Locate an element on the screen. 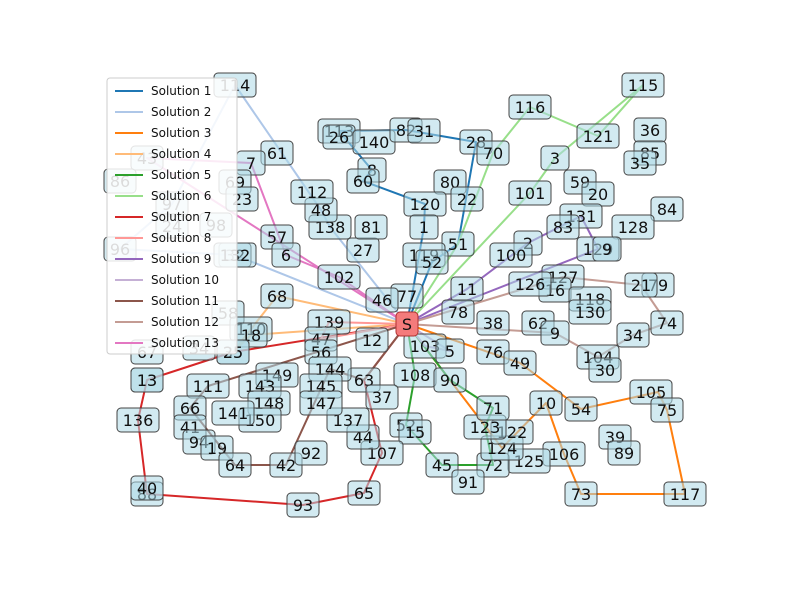  node-label-96: 72 is located at coordinates (493, 465).